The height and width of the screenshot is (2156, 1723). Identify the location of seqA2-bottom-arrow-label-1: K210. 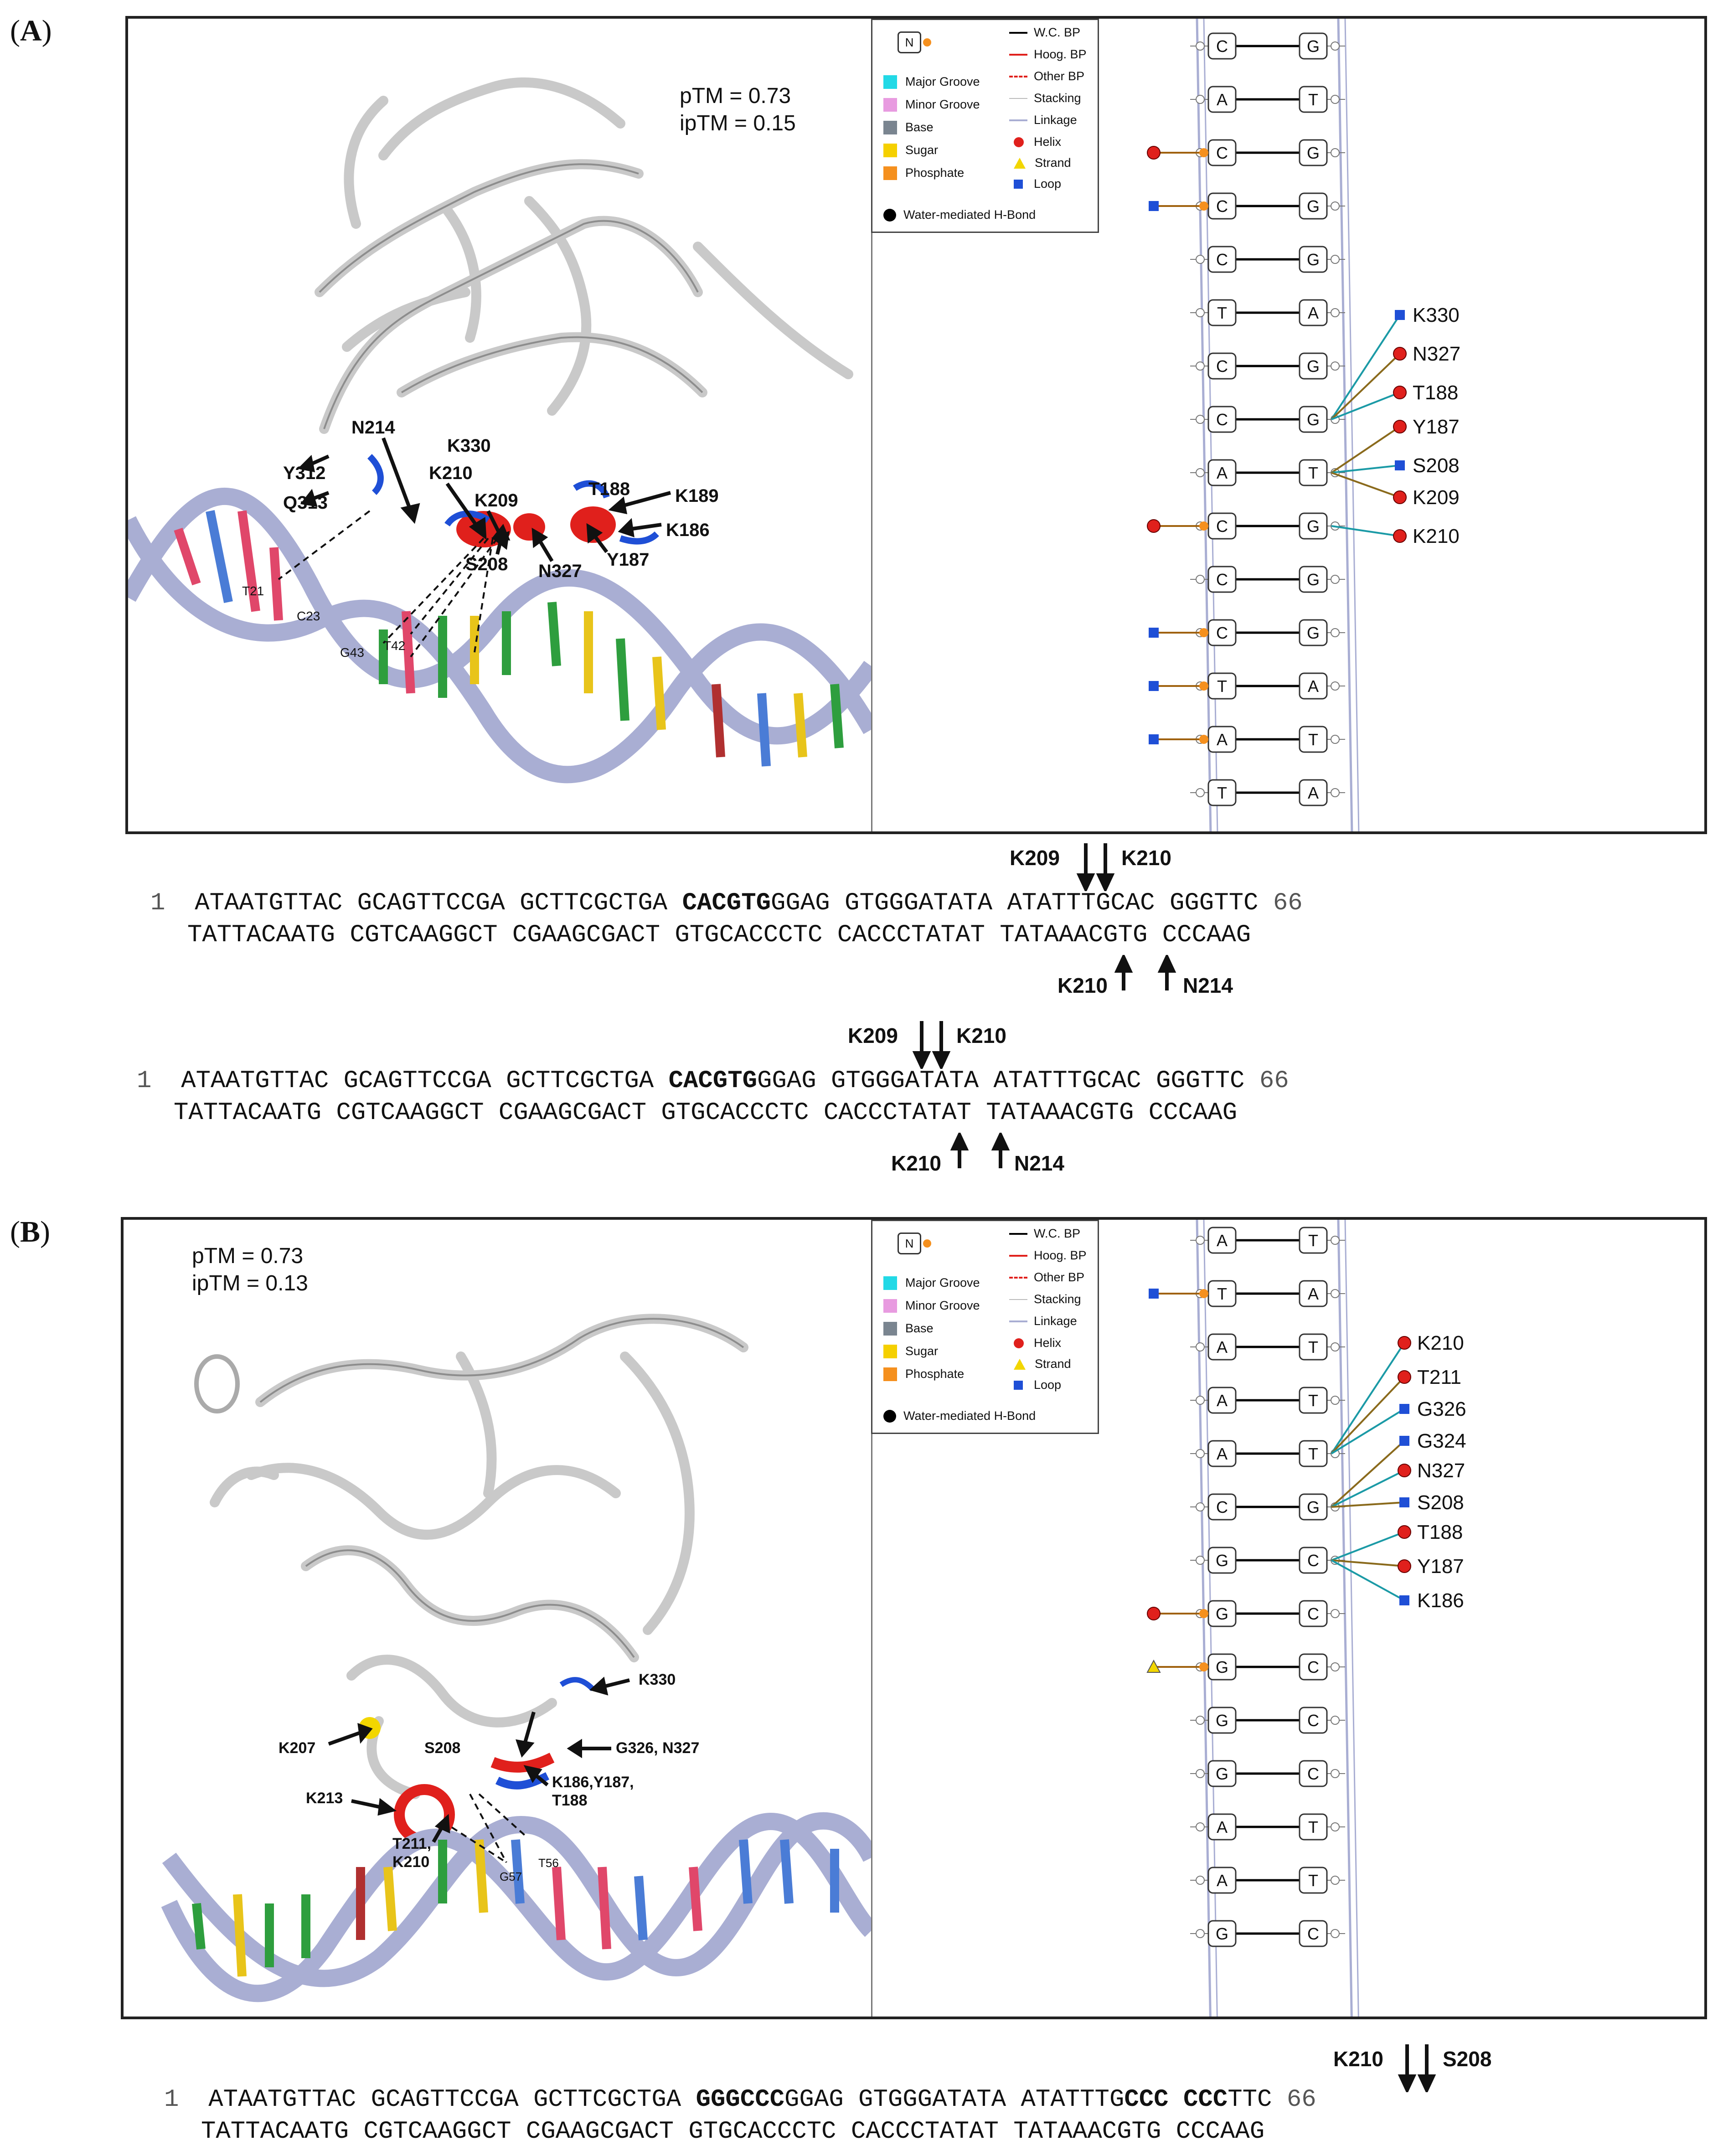
(916, 1163).